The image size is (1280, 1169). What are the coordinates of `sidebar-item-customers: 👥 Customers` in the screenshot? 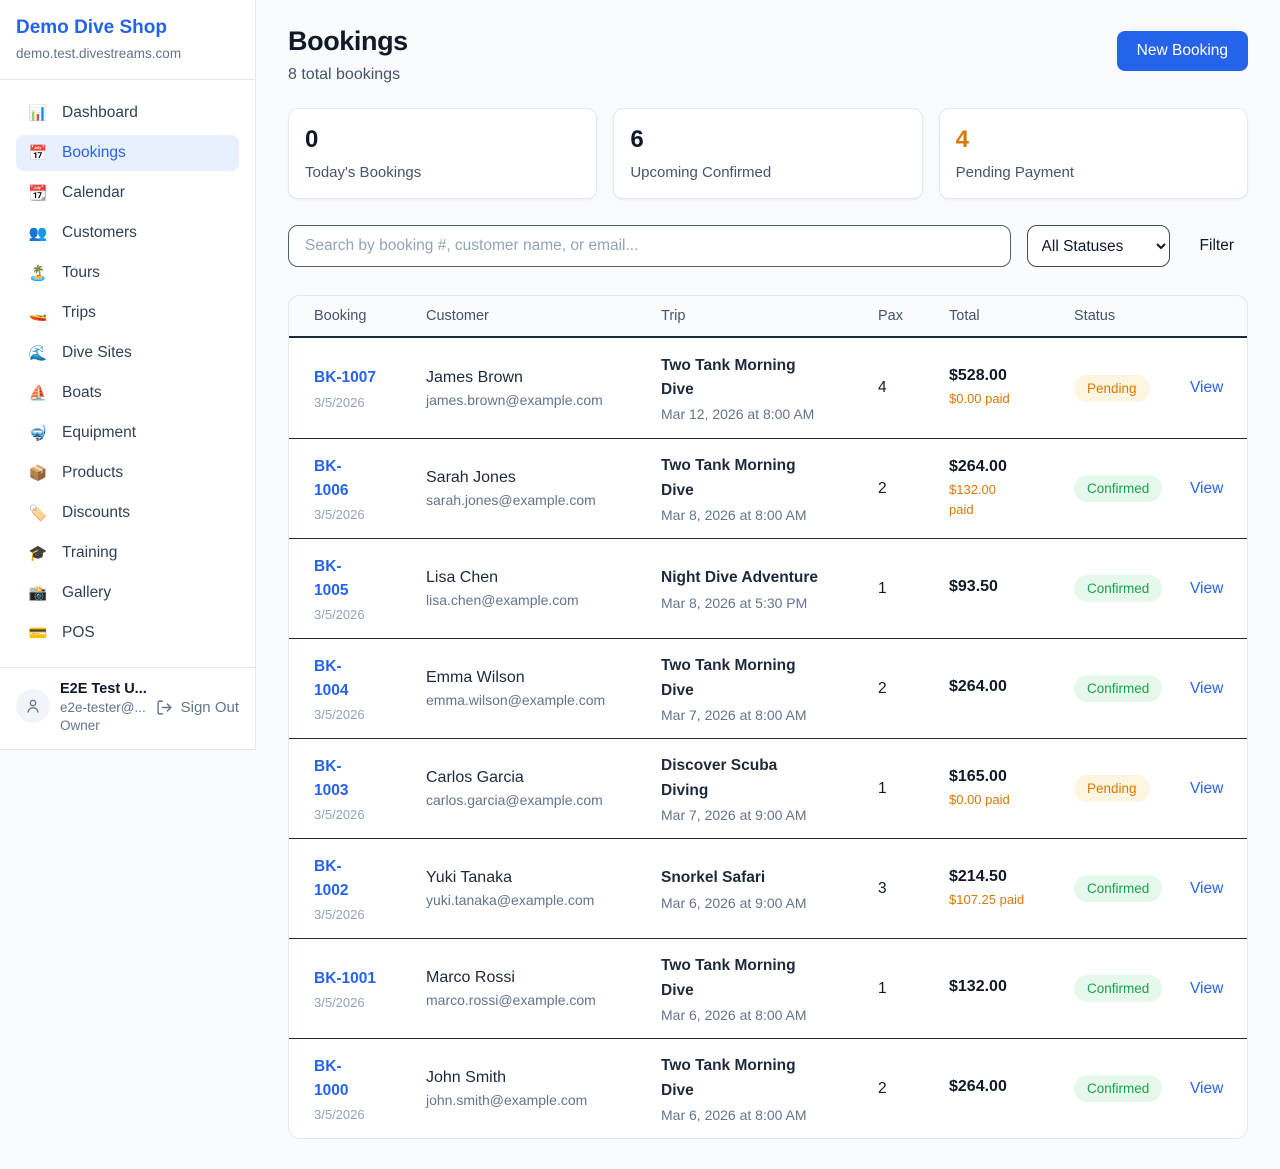 It's located at (127, 233).